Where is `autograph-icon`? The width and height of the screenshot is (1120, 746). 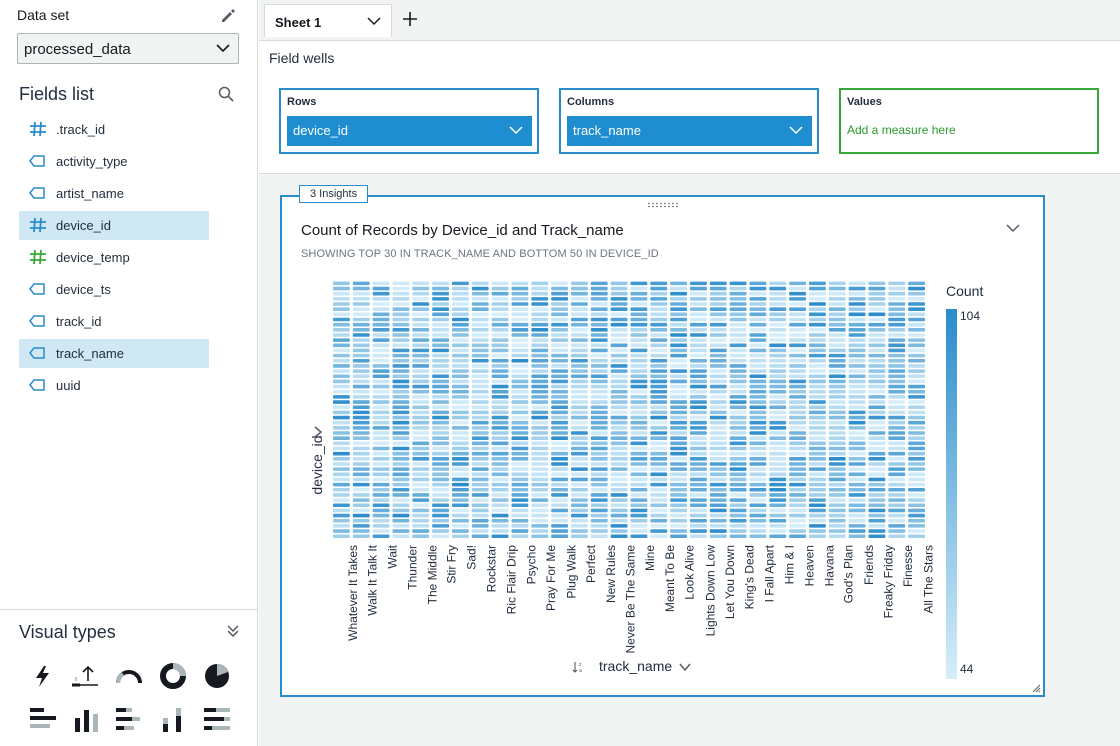
autograph-icon is located at coordinates (43, 676).